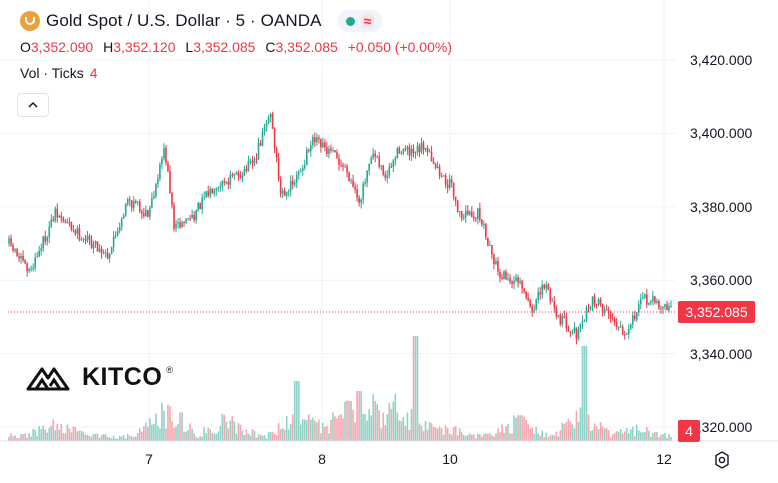 Image resolution: width=778 pixels, height=483 pixels. I want to click on symbol-title: Gold Spot / U.S. Dollar · 5 · OANDA, so click(184, 20).